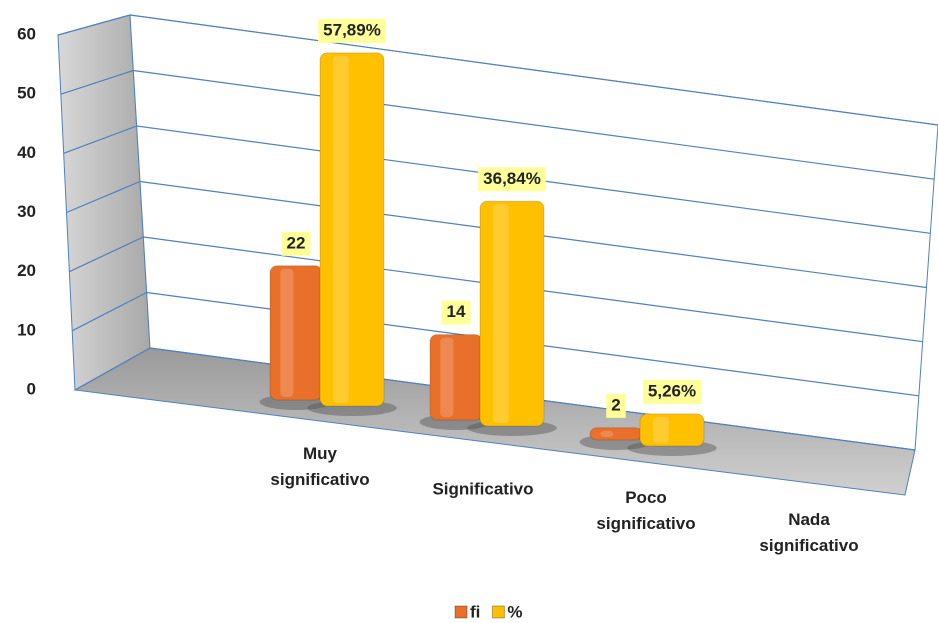  Describe the element at coordinates (808, 532) in the screenshot. I see `x-tick-label: Nada significativo` at that location.